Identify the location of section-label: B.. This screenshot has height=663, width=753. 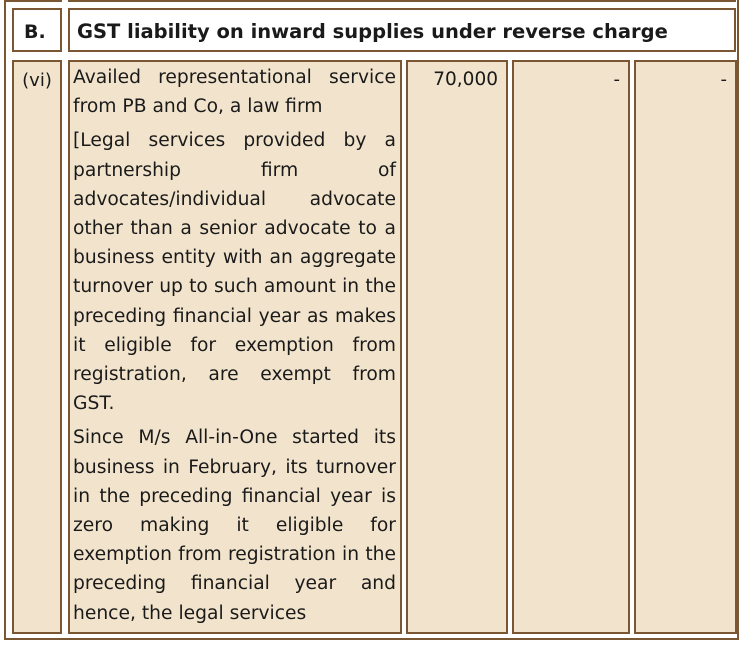
(35, 32).